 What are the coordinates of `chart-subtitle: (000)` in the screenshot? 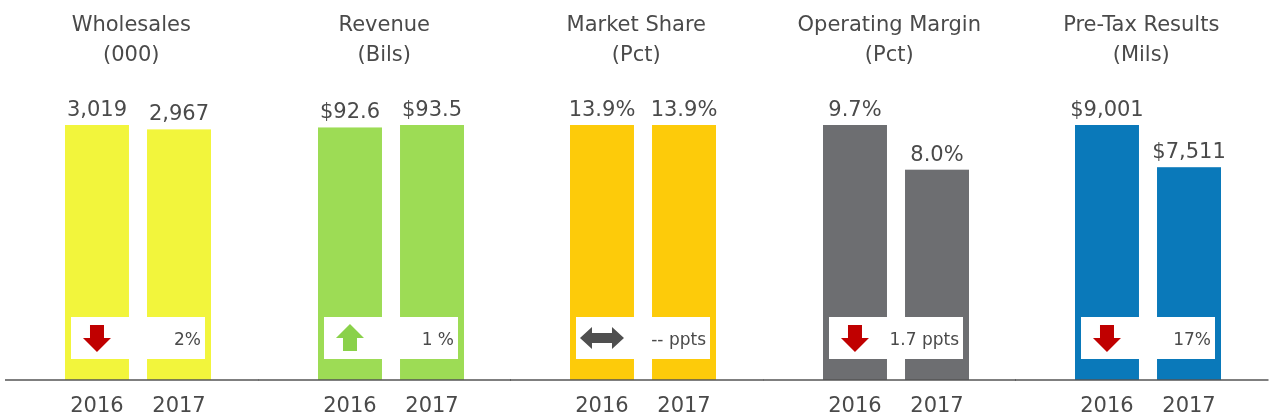 It's located at (131, 54).